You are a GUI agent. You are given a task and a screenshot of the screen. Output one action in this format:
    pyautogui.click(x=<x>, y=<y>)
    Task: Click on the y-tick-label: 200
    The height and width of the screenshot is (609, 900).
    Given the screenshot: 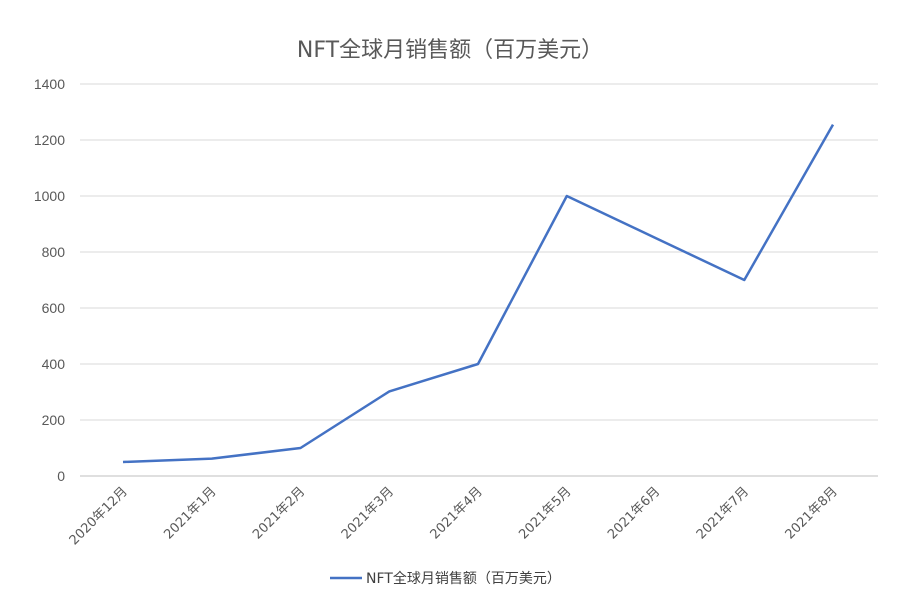 What is the action you would take?
    pyautogui.click(x=54, y=420)
    